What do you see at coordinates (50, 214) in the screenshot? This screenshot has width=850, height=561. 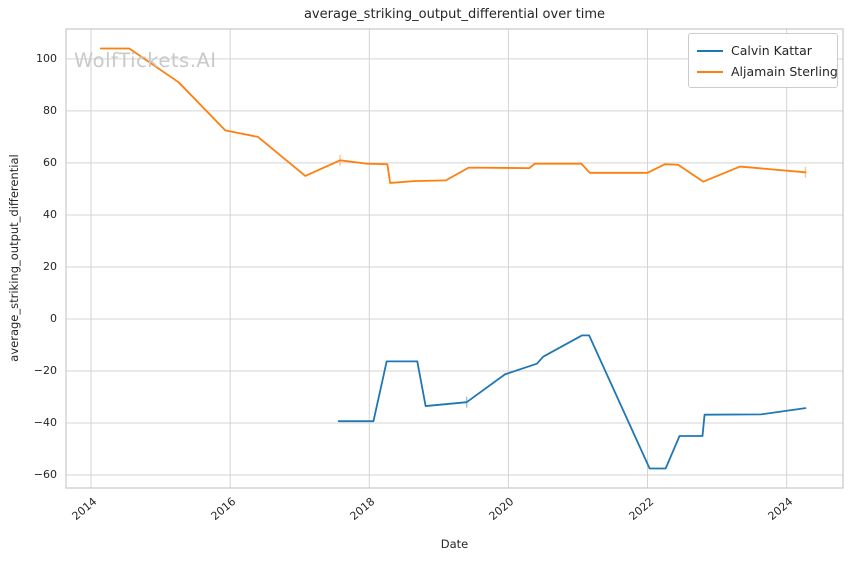 I see `y-tick-label: 40` at bounding box center [50, 214].